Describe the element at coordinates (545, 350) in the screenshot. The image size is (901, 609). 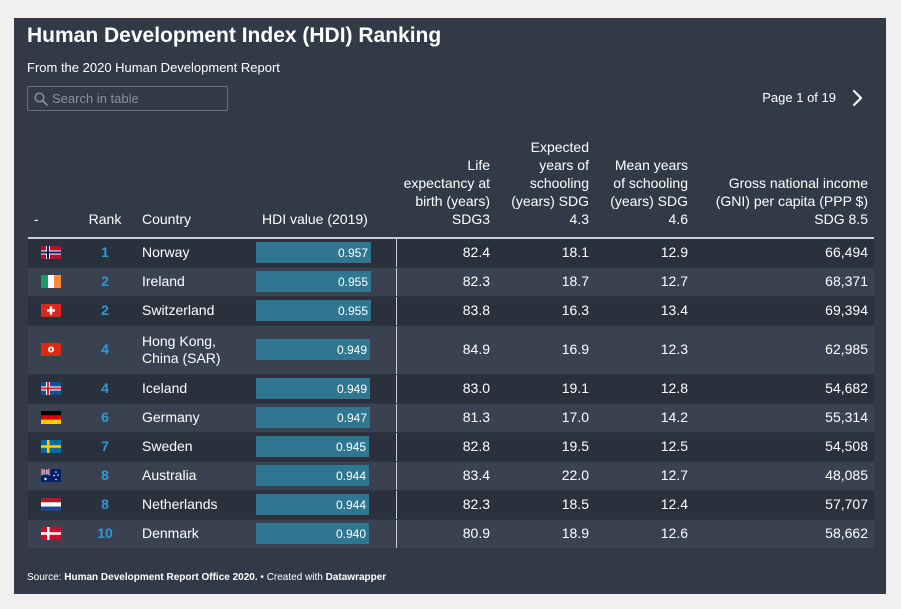
I see `expected-schooling-cell: 16.9` at that location.